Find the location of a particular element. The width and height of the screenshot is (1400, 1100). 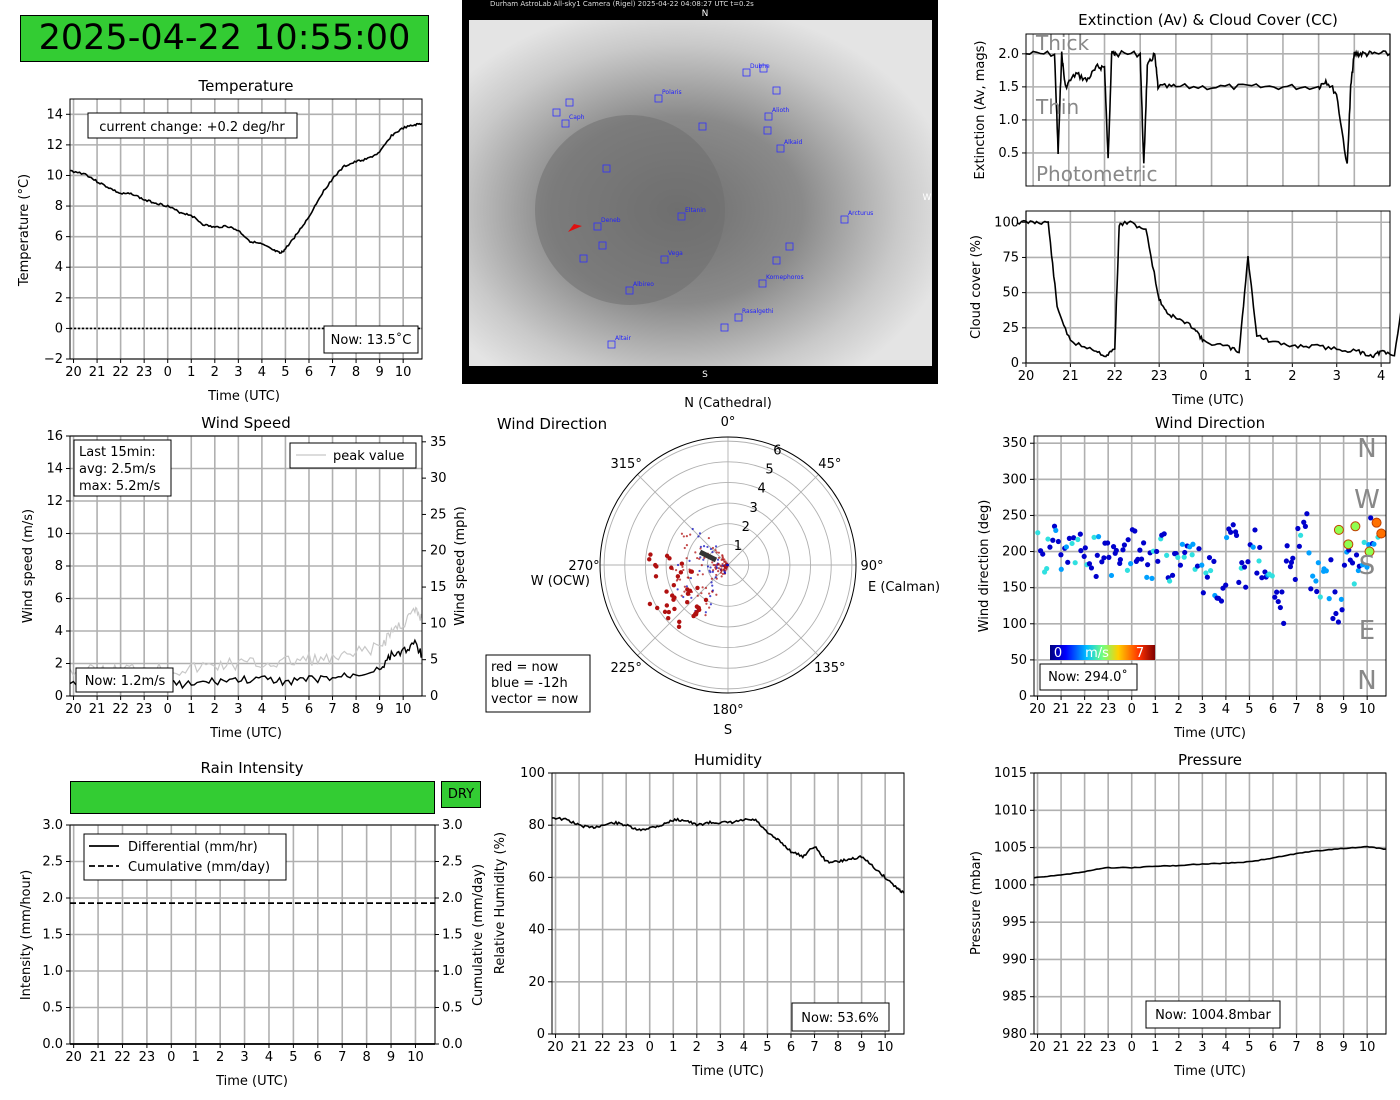

pres-title: Pressure is located at coordinates (1210, 760).